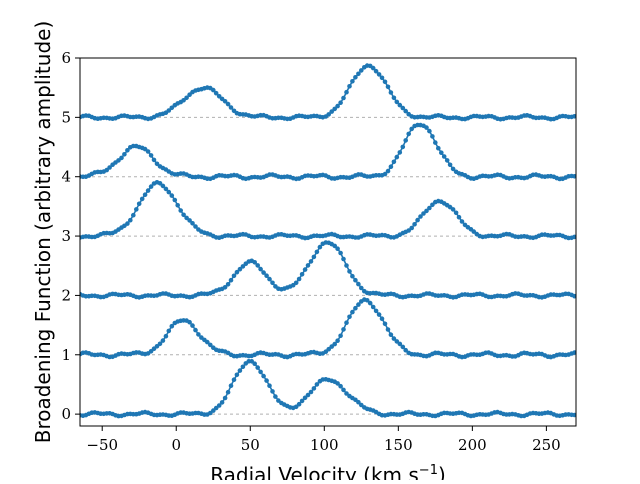  I want to click on x-axis-label-close: ), so click(442, 471).